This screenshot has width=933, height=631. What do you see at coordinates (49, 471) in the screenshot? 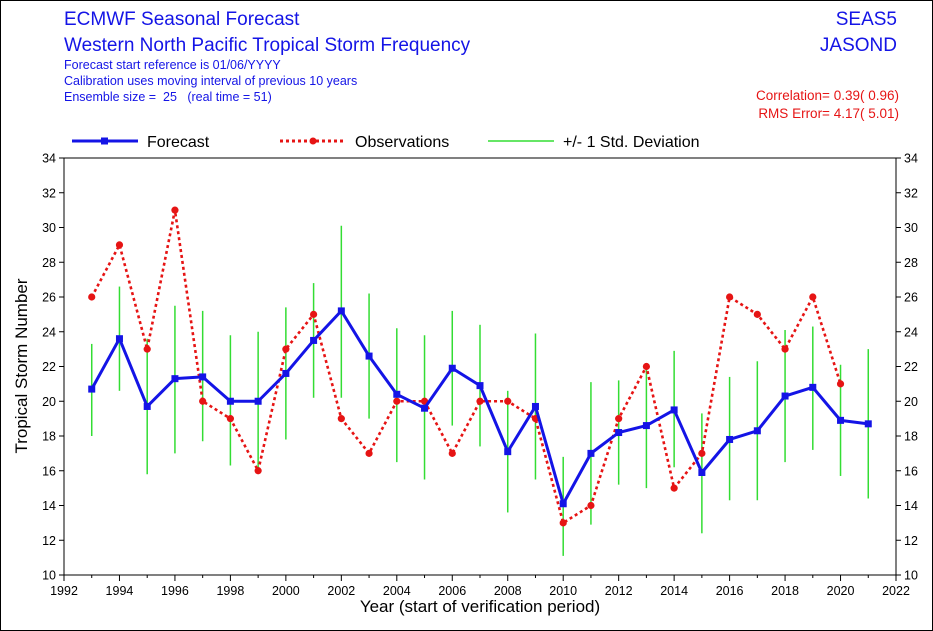
I see `y-tick-label-left: 16` at bounding box center [49, 471].